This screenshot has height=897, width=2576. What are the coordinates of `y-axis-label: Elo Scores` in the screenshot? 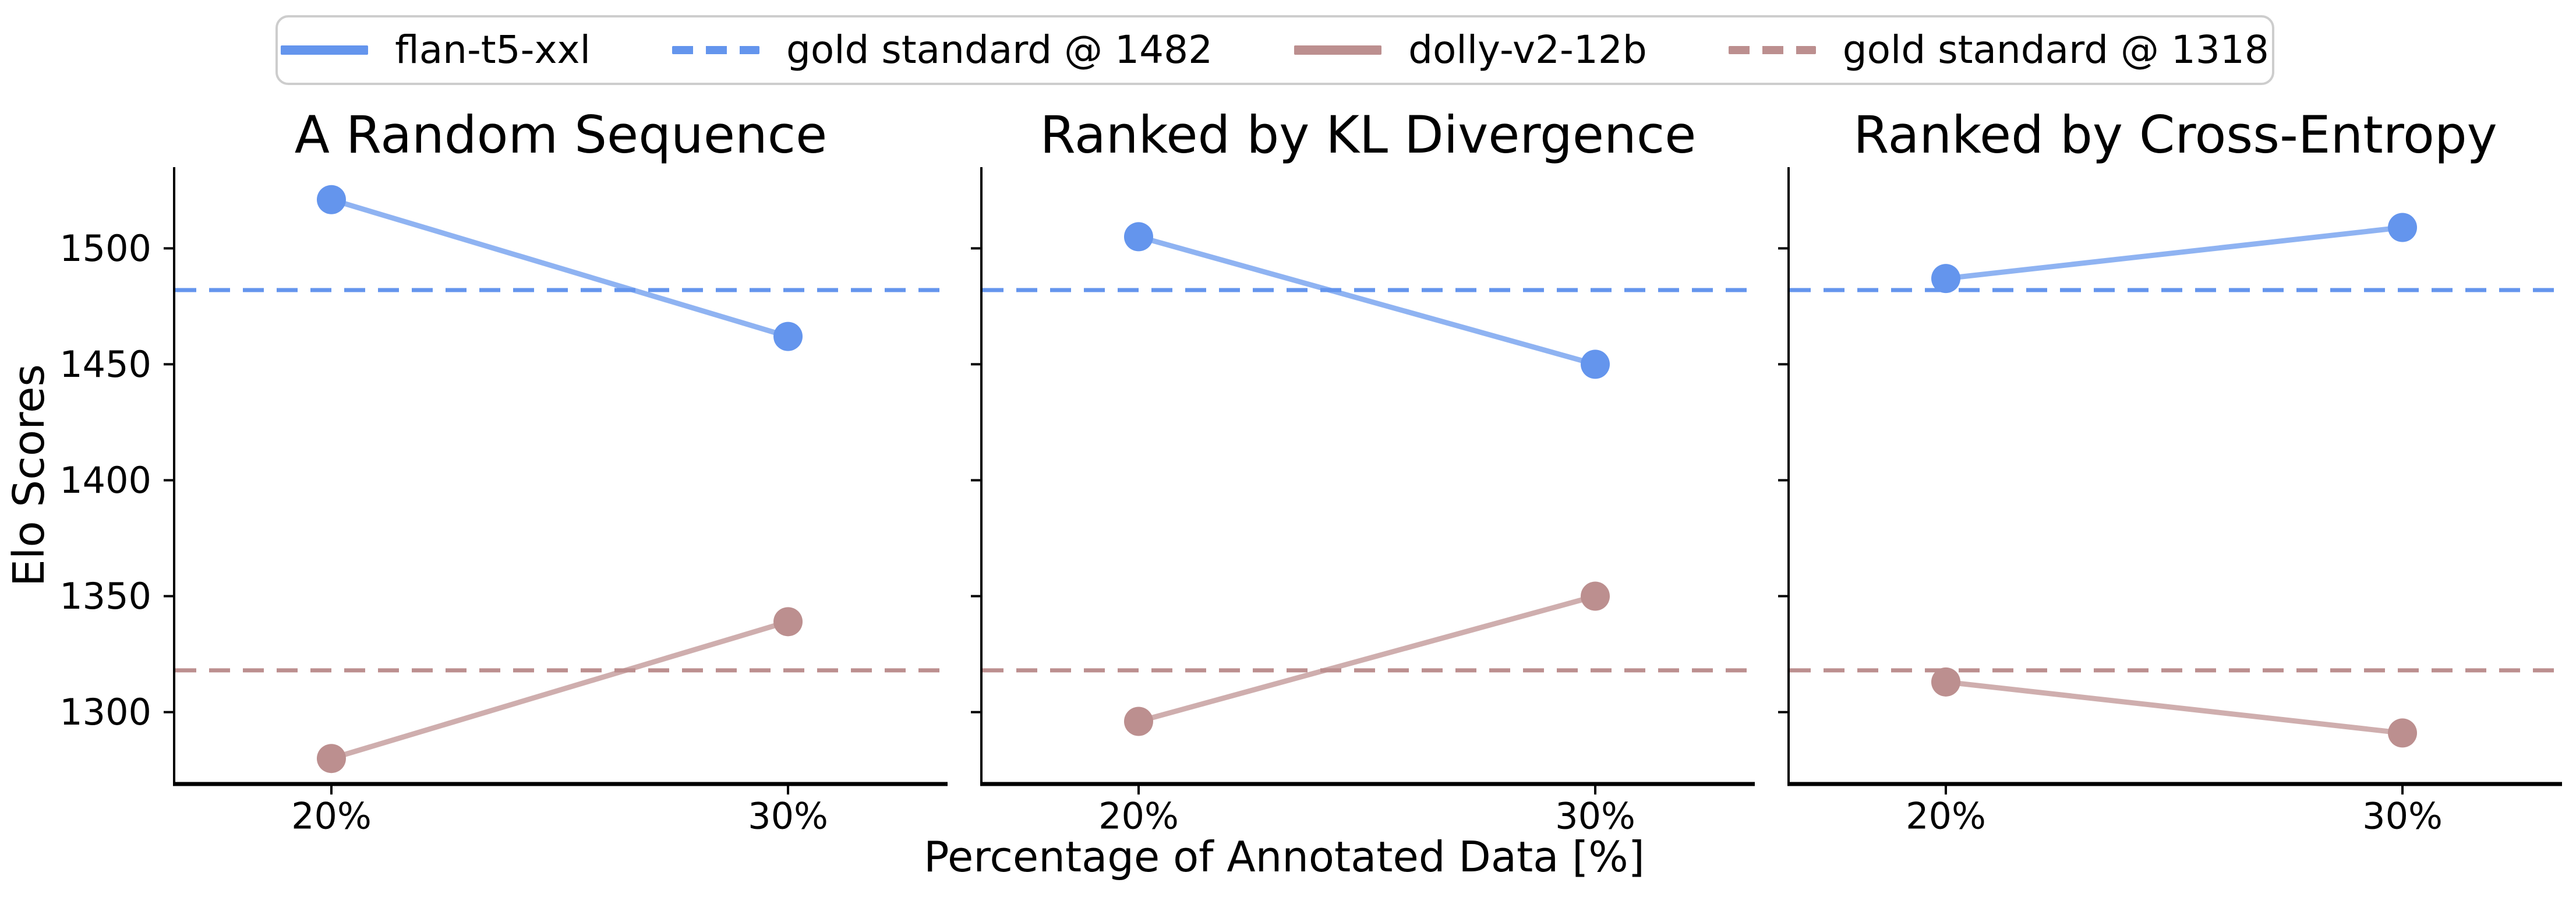 It's located at (29, 475).